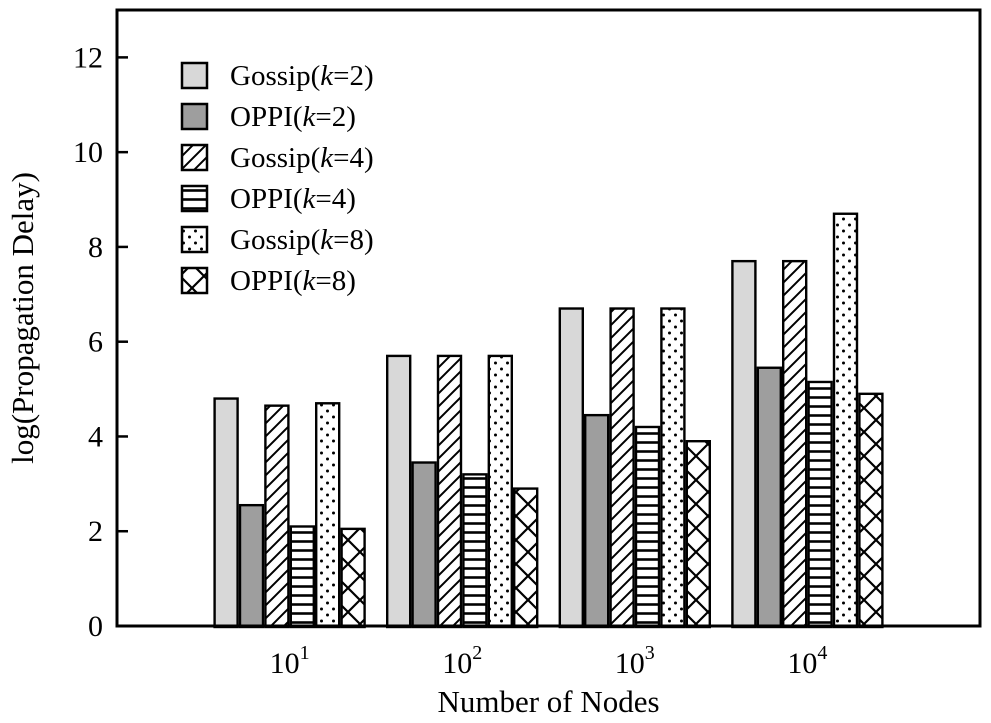 The image size is (991, 723). I want to click on legend-label: Gossip(k=4), so click(302, 158).